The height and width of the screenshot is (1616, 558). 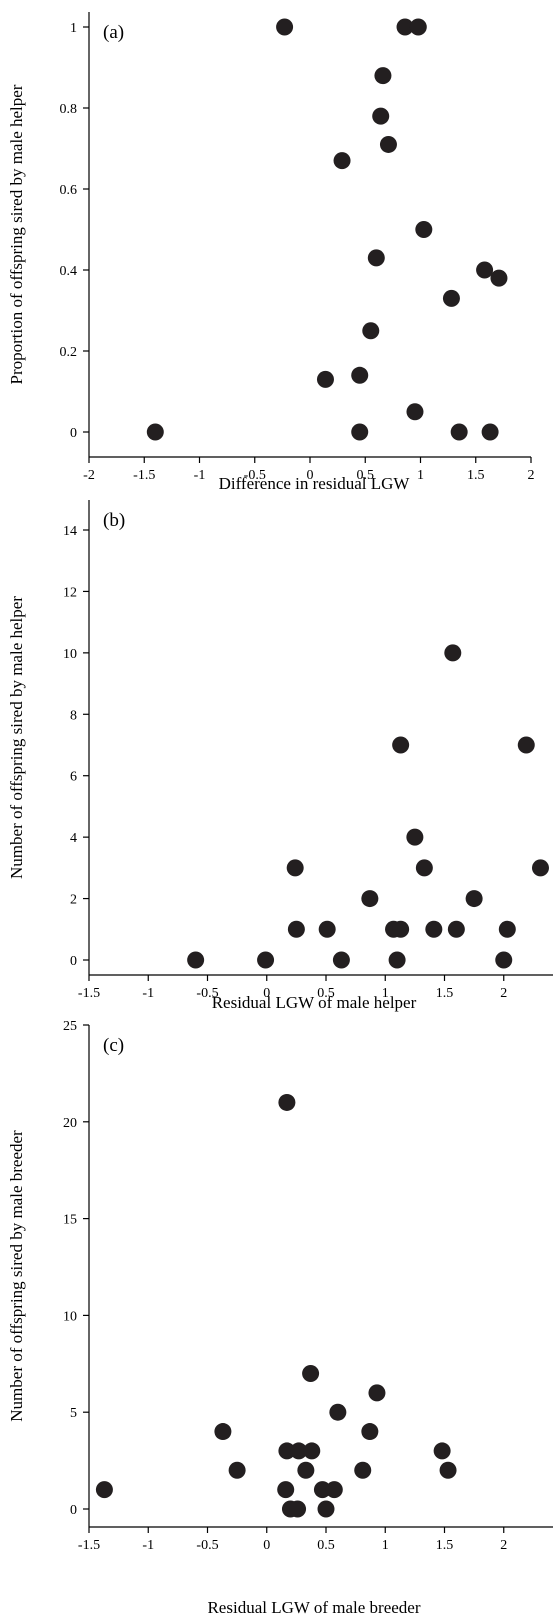 What do you see at coordinates (73, 1413) in the screenshot?
I see `y-tick-label: 5` at bounding box center [73, 1413].